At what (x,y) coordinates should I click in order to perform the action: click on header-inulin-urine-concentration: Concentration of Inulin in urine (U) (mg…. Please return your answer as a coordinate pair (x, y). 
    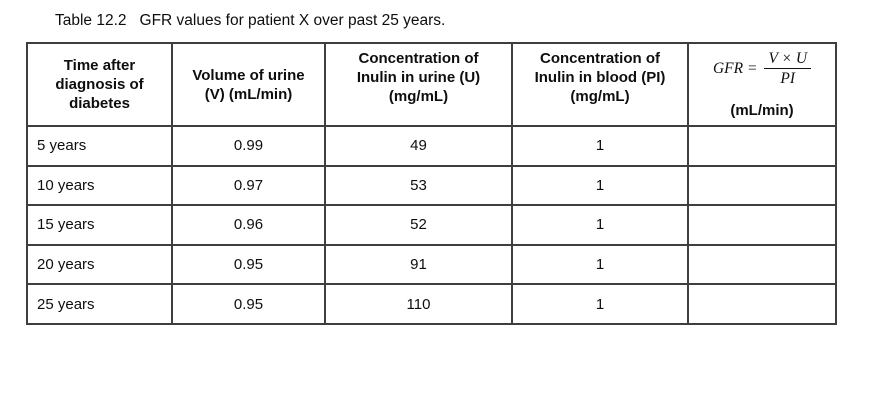
    Looking at the image, I should click on (418, 84).